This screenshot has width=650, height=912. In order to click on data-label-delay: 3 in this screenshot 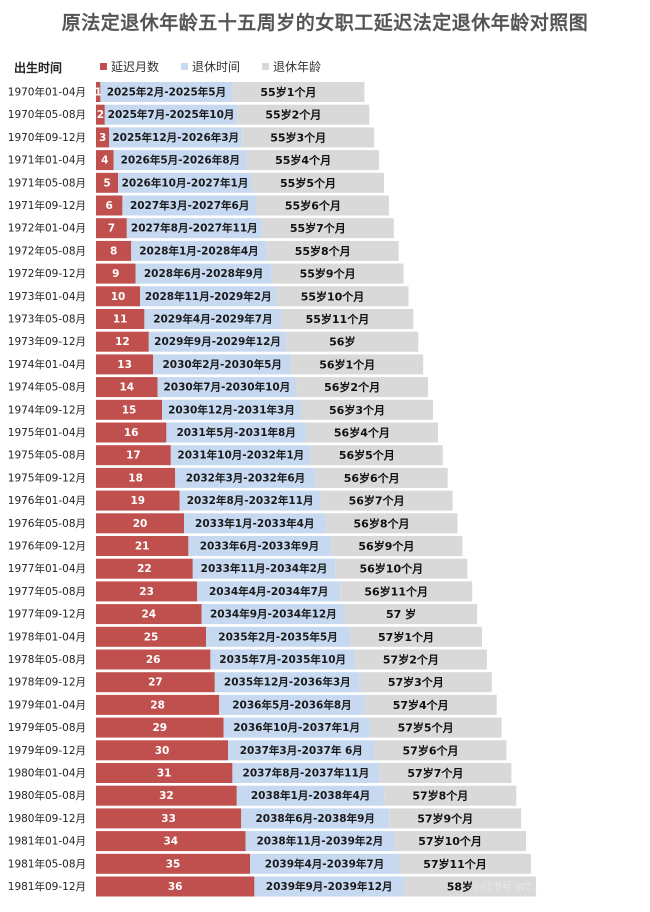, I will do `click(102, 138)`.